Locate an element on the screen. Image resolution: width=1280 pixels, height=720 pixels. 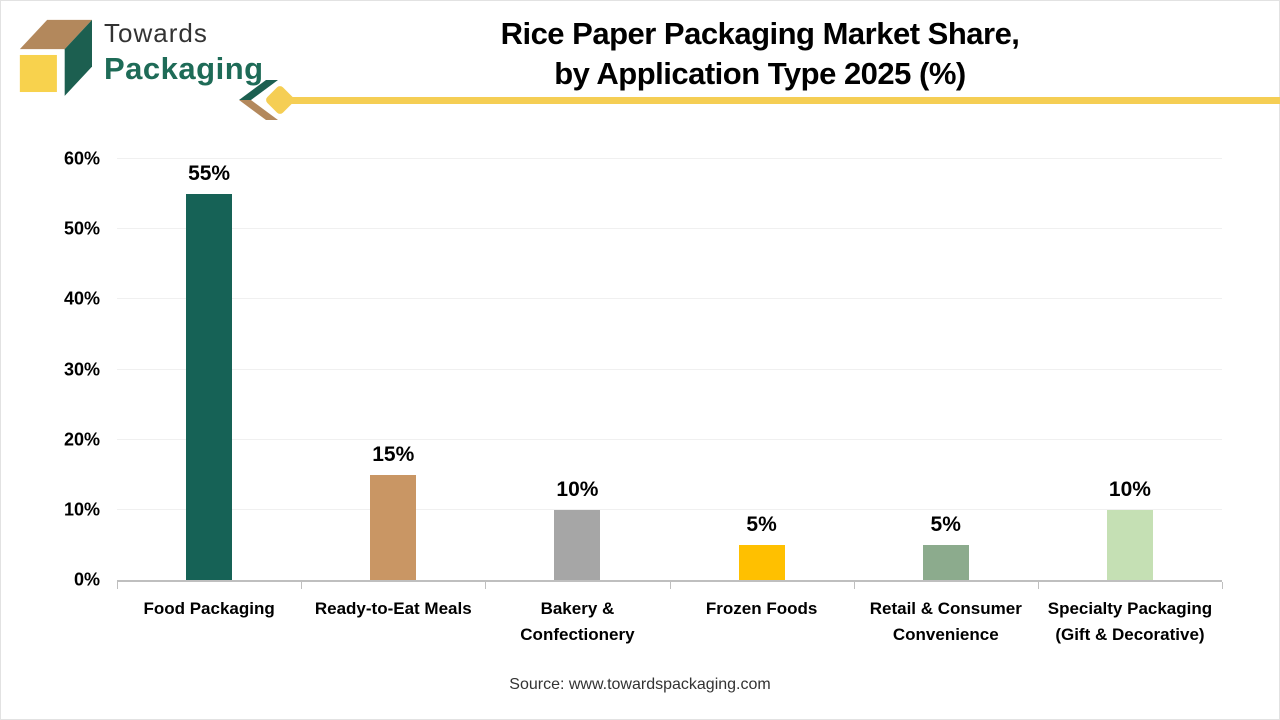
category-label: Retail & Consumer Convenience is located at coordinates (946, 622).